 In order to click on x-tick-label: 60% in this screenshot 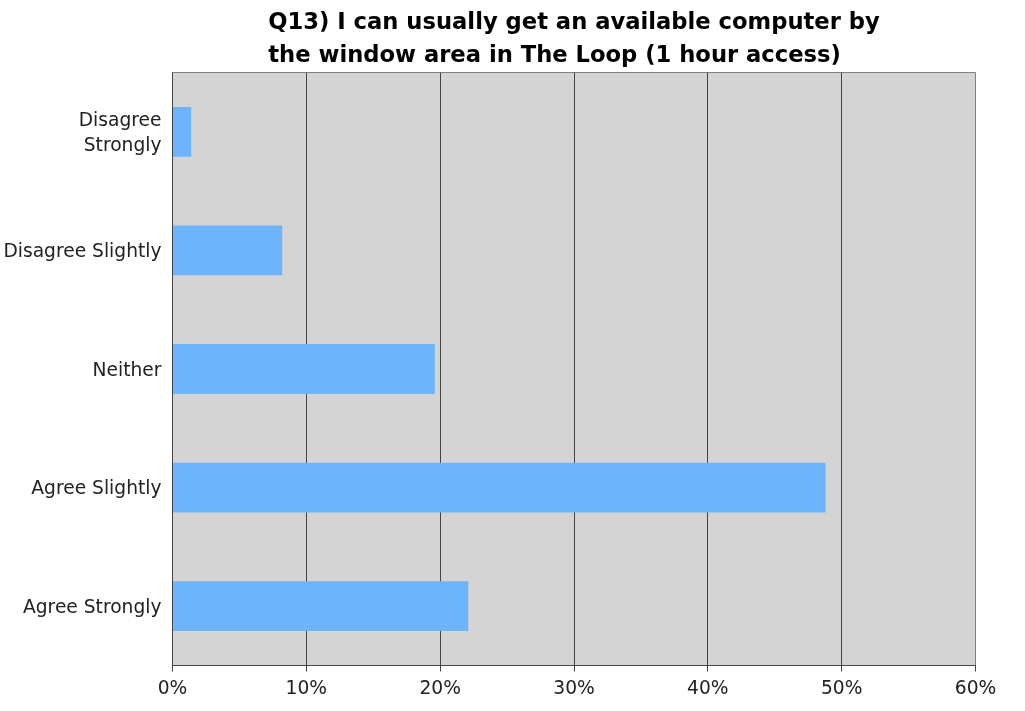, I will do `click(975, 687)`.